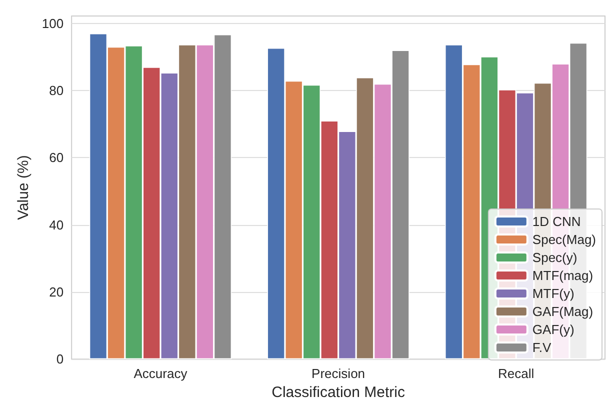 This screenshot has width=614, height=413. Describe the element at coordinates (56, 90) in the screenshot. I see `y-tick-label: 80` at that location.